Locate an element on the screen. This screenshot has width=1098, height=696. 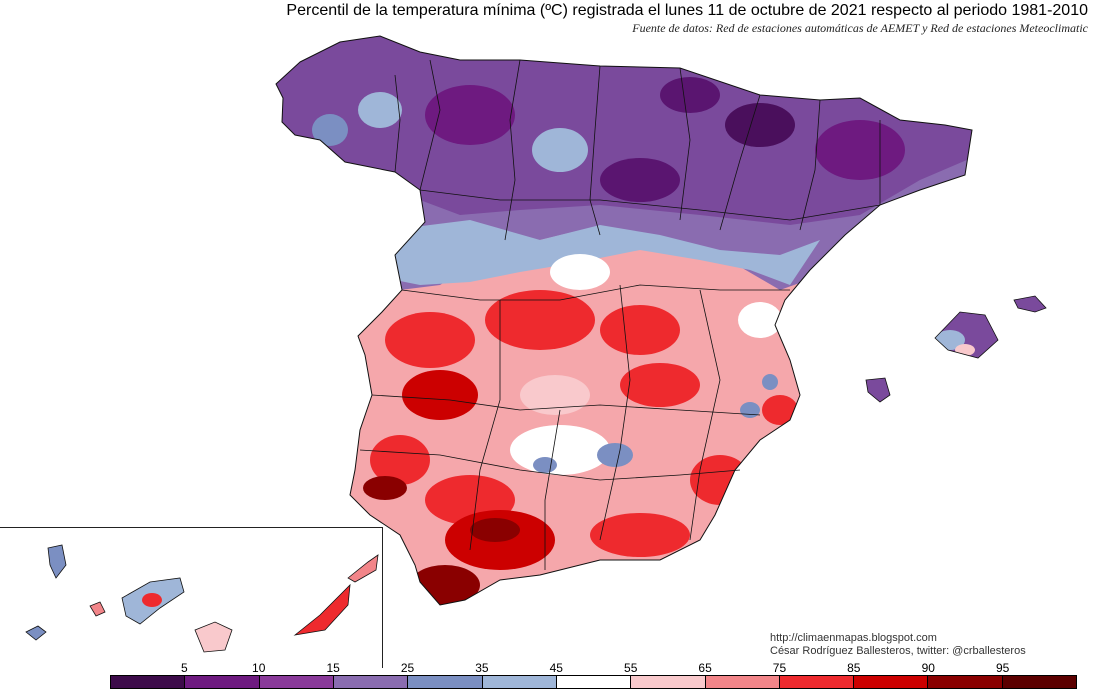
legend-label: 95 is located at coordinates (1002, 668).